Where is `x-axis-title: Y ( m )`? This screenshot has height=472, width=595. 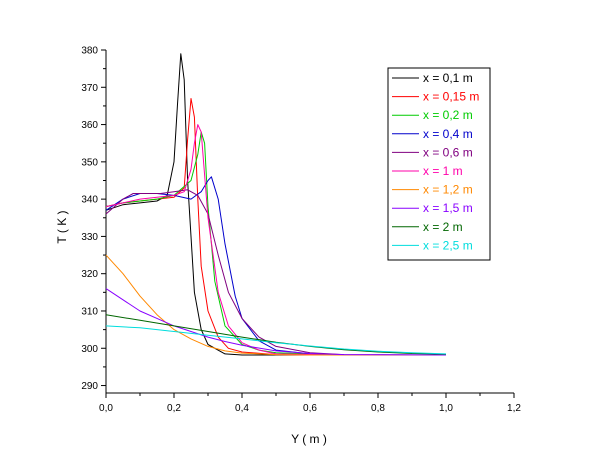 x-axis-title: Y ( m ) is located at coordinates (309, 439).